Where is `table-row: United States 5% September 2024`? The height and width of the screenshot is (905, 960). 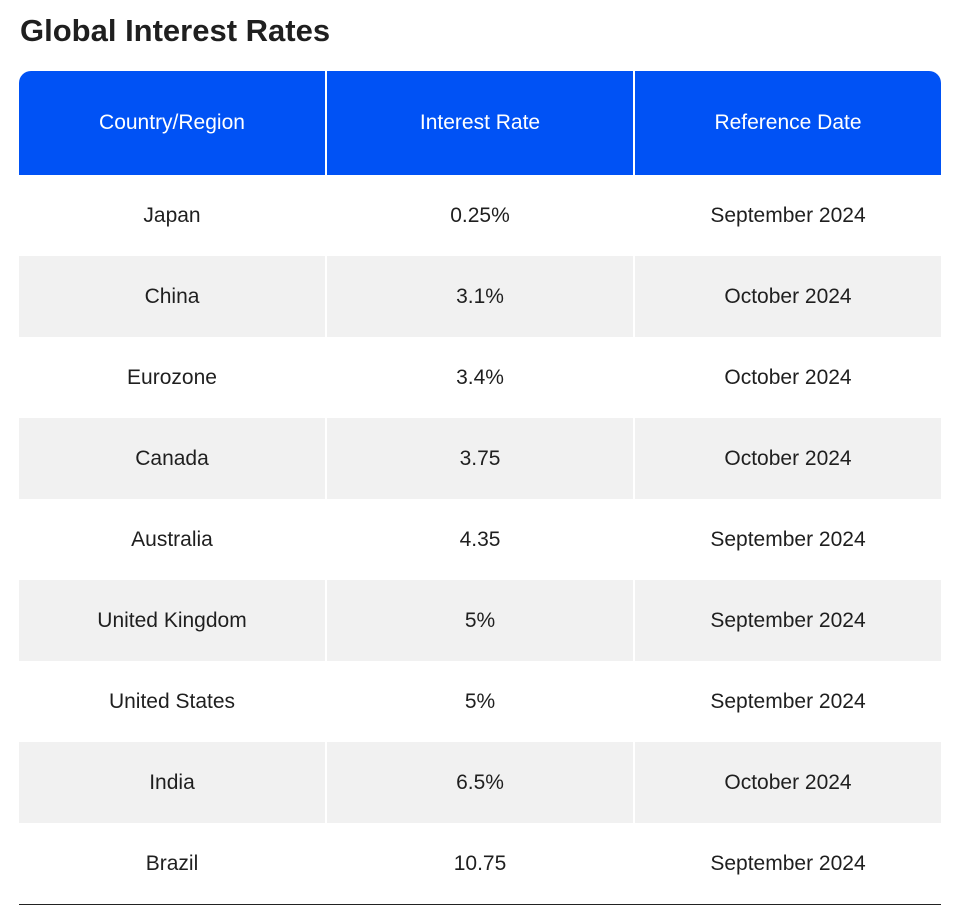 table-row: United States 5% September 2024 is located at coordinates (480, 701).